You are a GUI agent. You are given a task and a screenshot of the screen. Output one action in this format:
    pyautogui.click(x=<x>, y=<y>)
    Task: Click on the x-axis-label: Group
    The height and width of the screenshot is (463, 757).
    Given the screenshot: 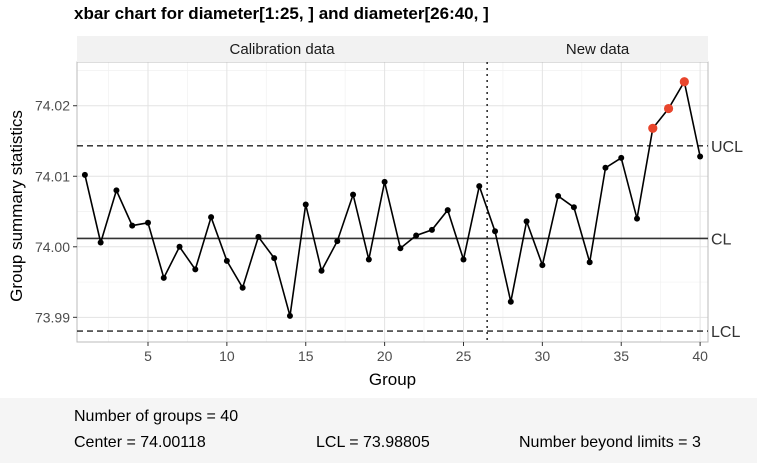 What is the action you would take?
    pyautogui.click(x=392, y=379)
    